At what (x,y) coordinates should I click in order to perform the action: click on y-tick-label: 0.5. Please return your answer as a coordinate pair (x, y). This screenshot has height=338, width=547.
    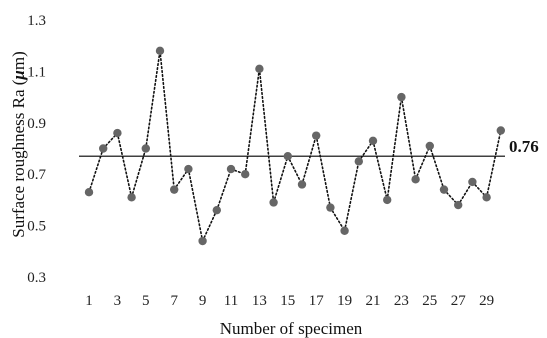
    Looking at the image, I should click on (36, 227).